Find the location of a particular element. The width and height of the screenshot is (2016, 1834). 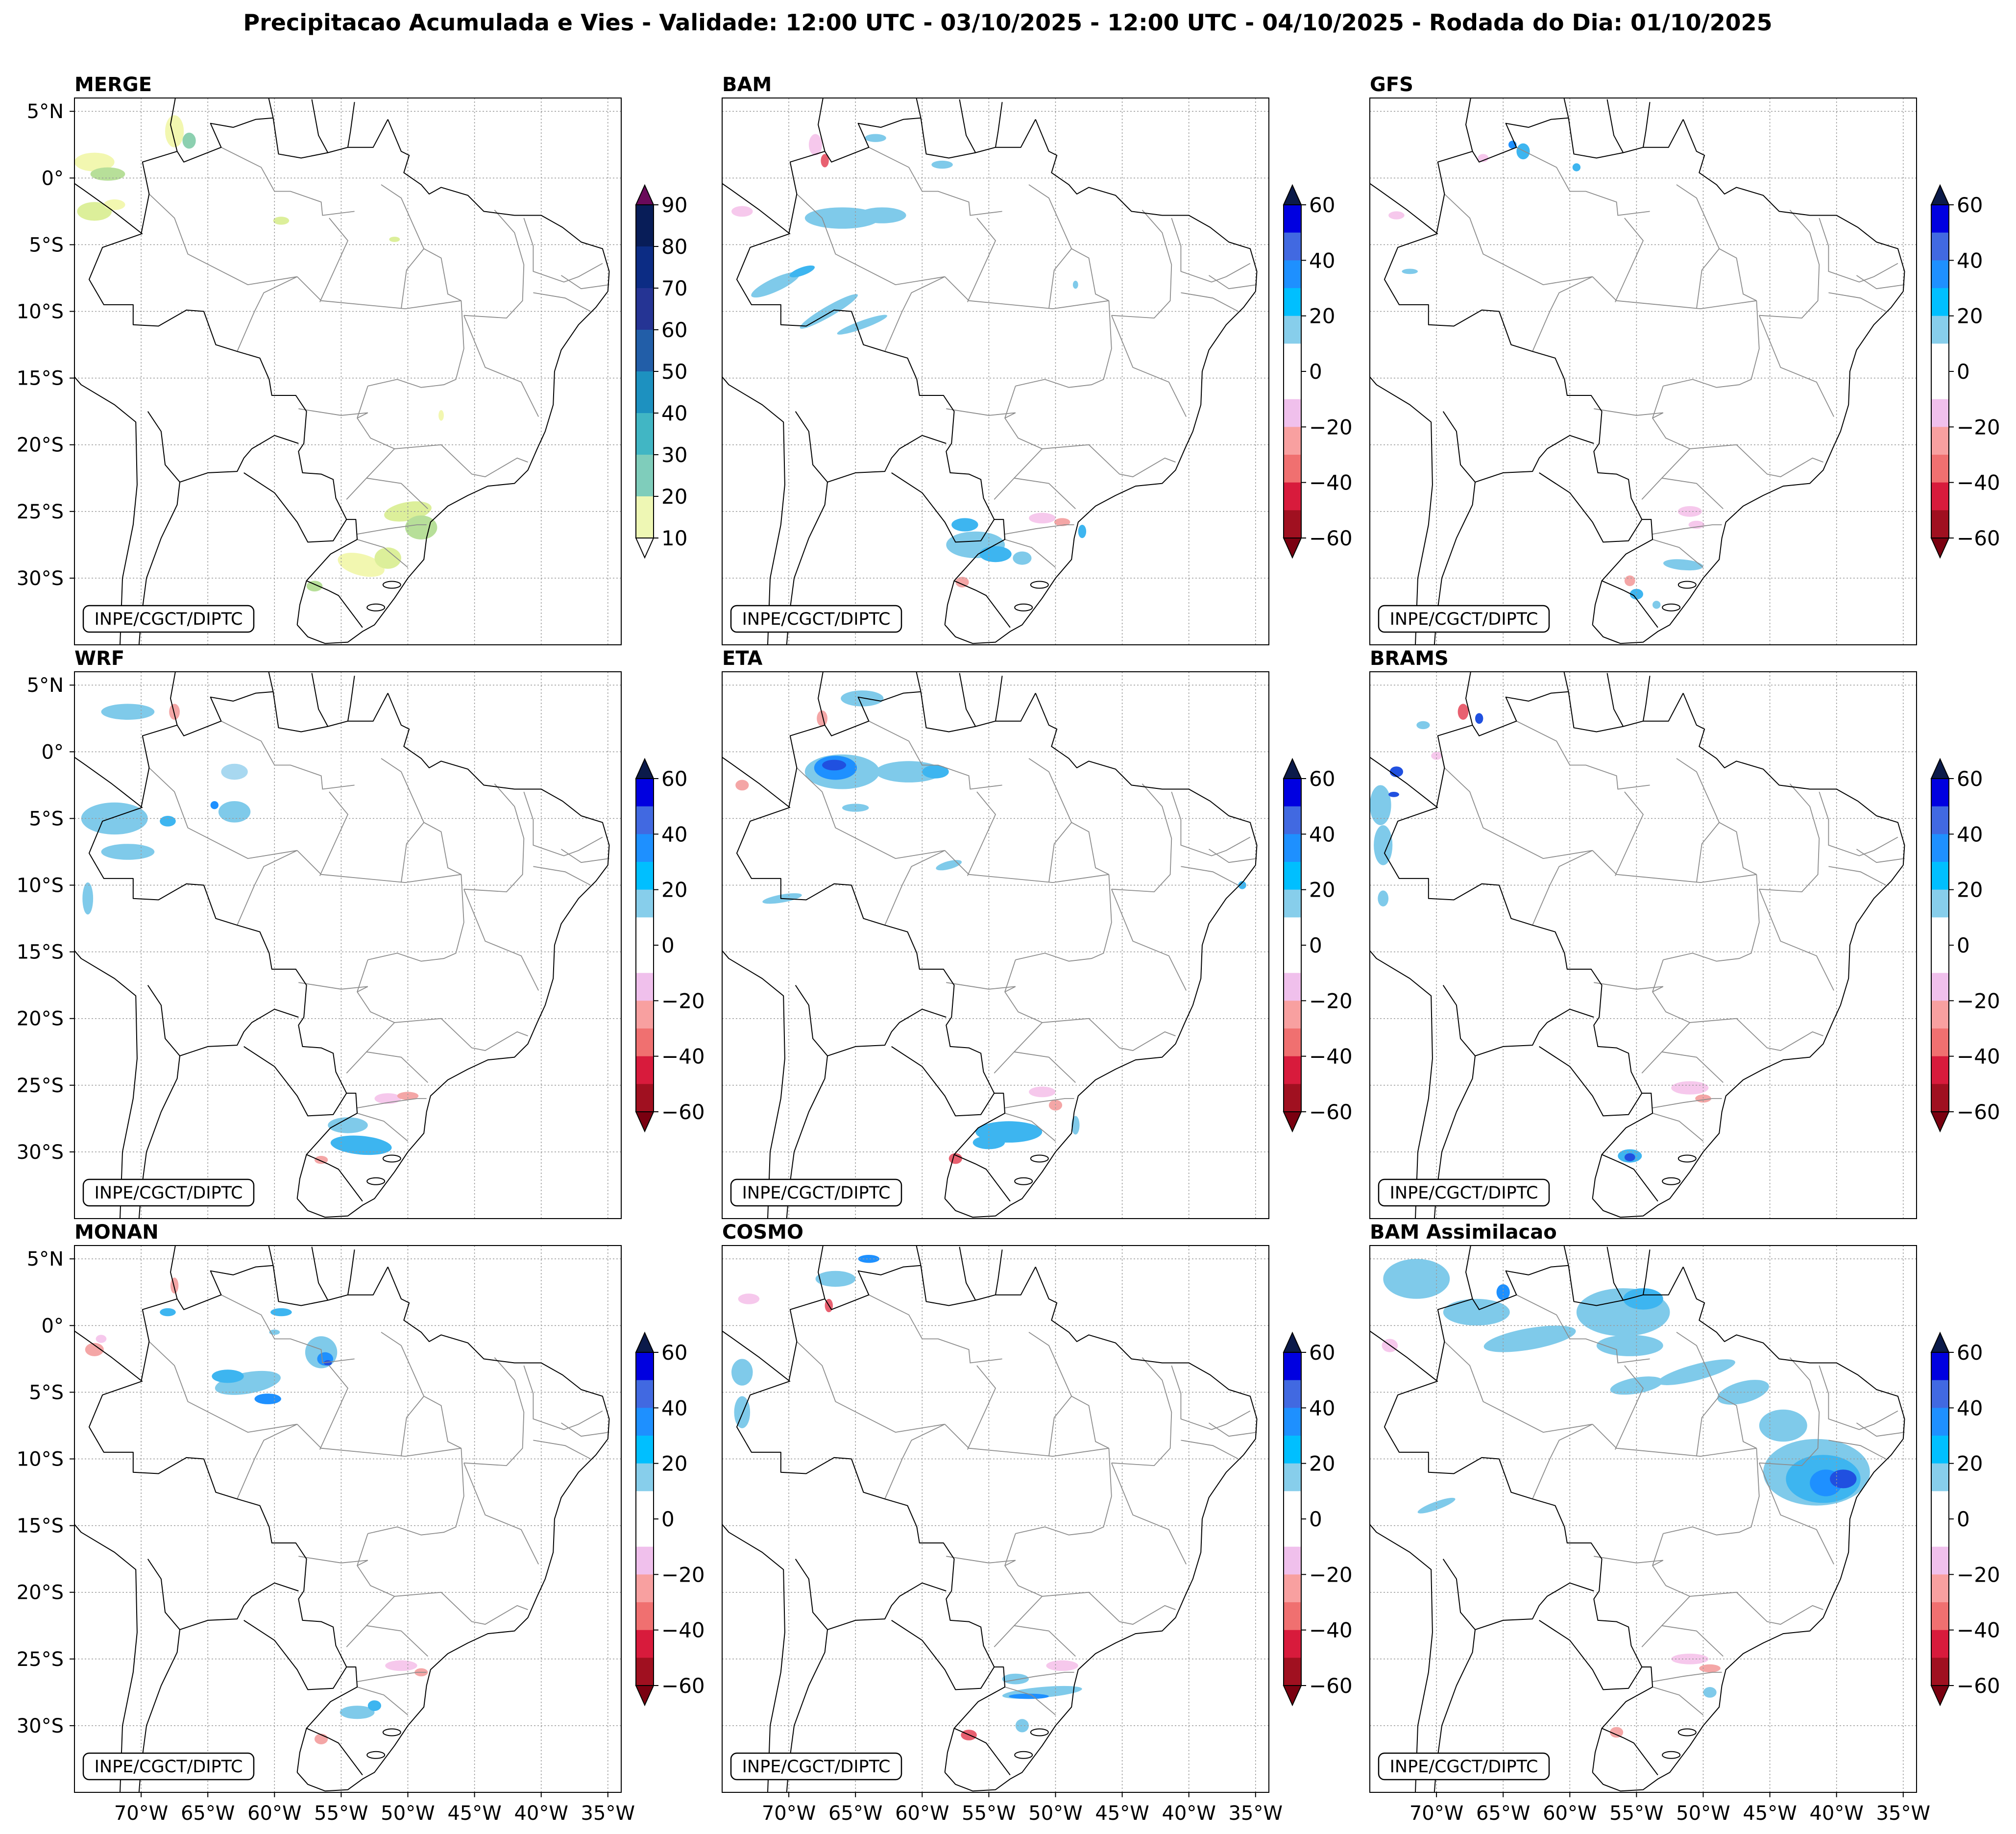

lat-tick-label: 5°S is located at coordinates (46, 819).